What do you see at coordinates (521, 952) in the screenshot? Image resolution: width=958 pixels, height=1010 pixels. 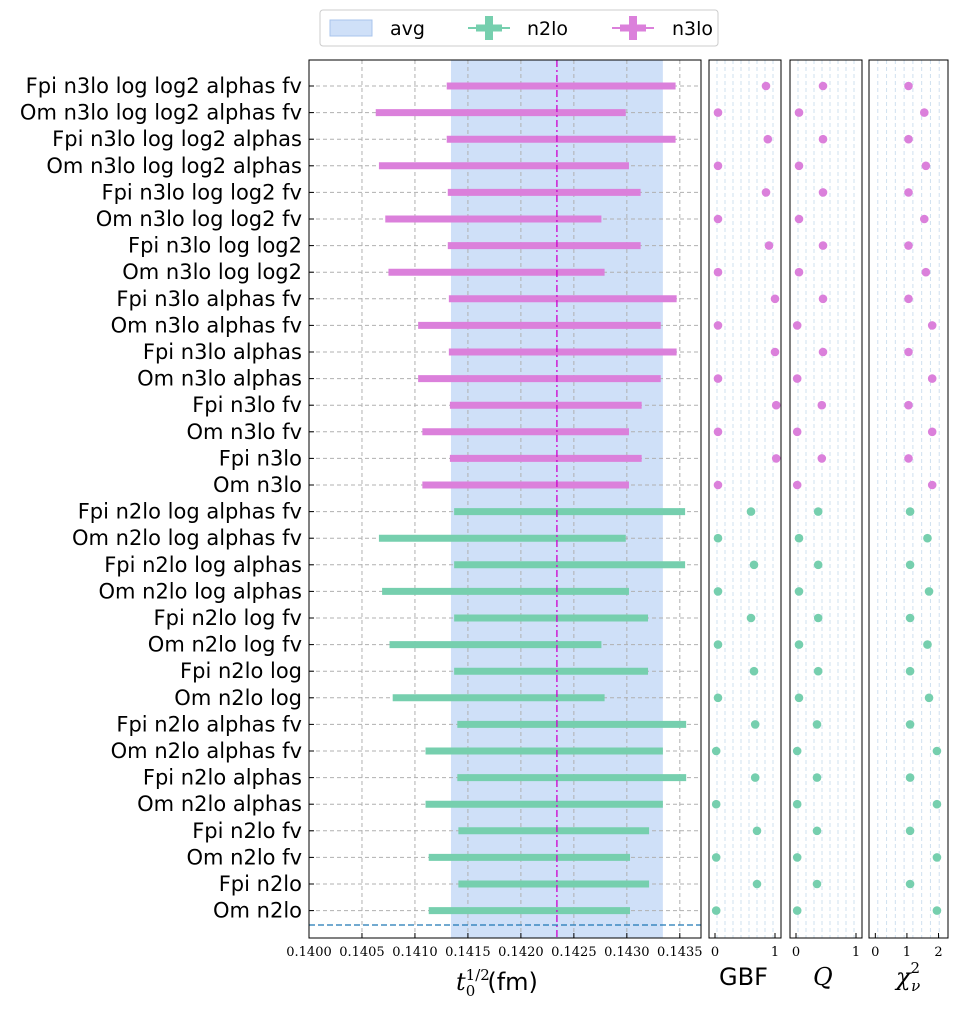 I see `x-tick-label: 0.1420` at bounding box center [521, 952].